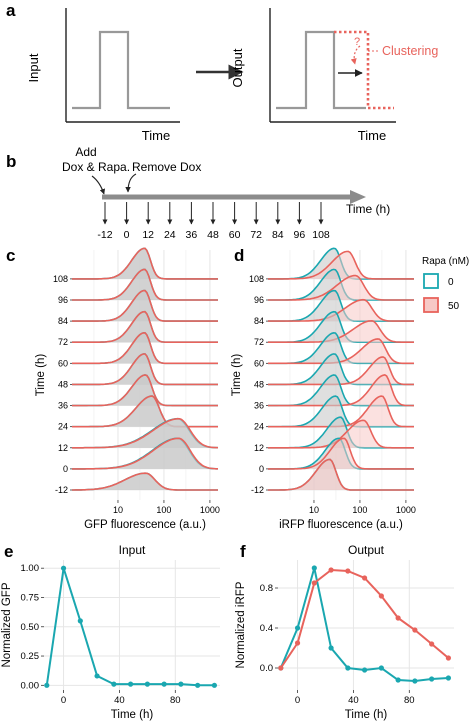 The height and width of the screenshot is (723, 474). What do you see at coordinates (121, 70) in the screenshot?
I see `input-pulse-line` at bounding box center [121, 70].